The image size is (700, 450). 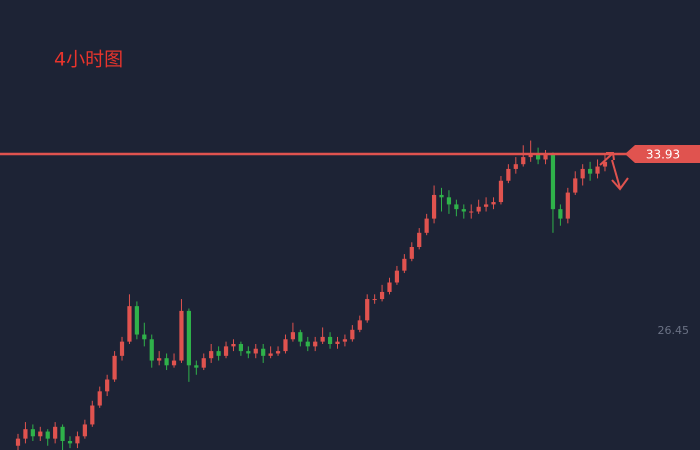 What do you see at coordinates (88, 60) in the screenshot?
I see `chart-title: 4小时图` at bounding box center [88, 60].